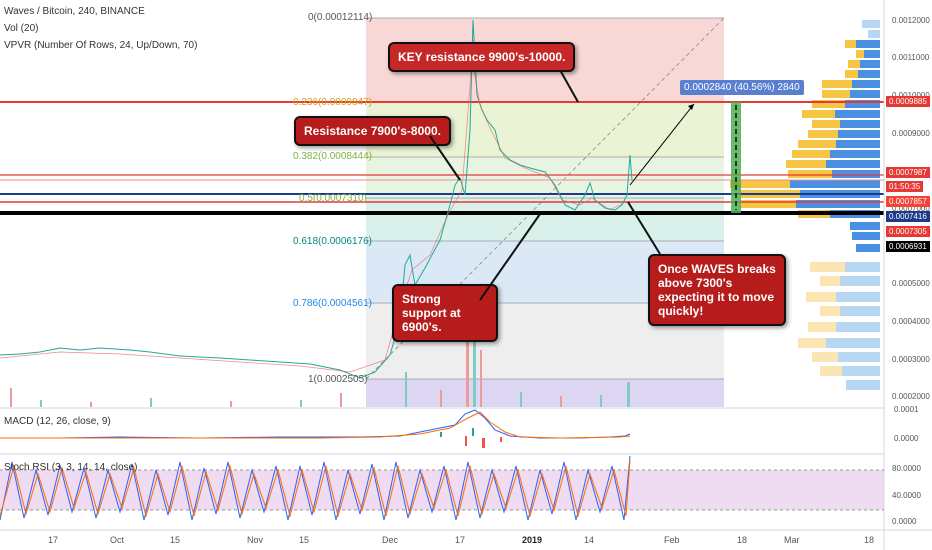  I want to click on support-callout: Strong support at 6900's., so click(445, 313).